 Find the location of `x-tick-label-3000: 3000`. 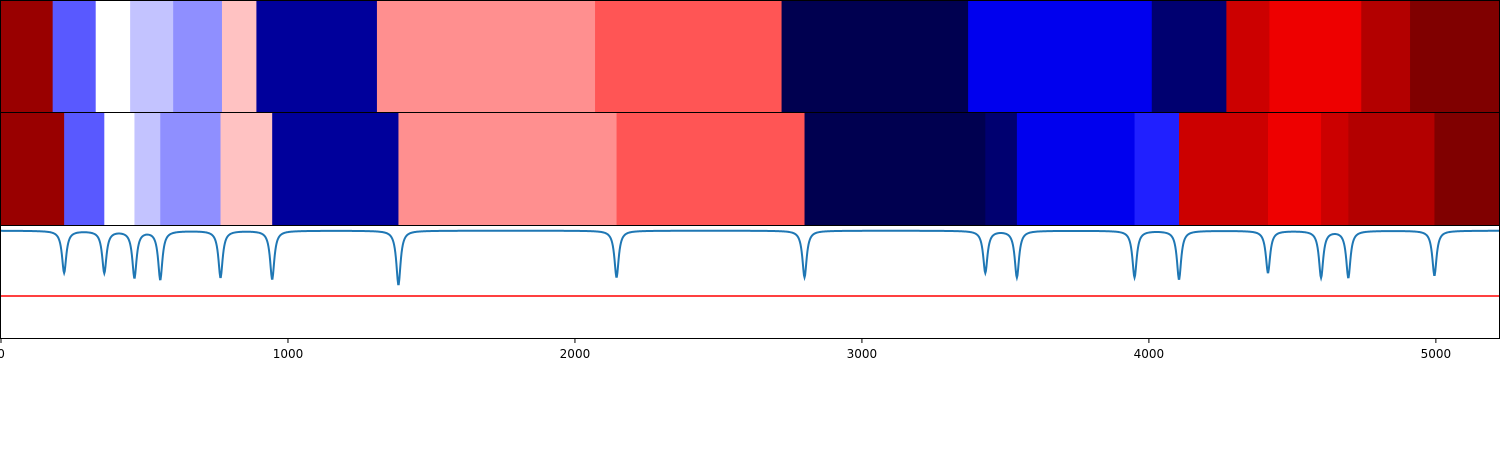

x-tick-label-3000: 3000 is located at coordinates (862, 354).